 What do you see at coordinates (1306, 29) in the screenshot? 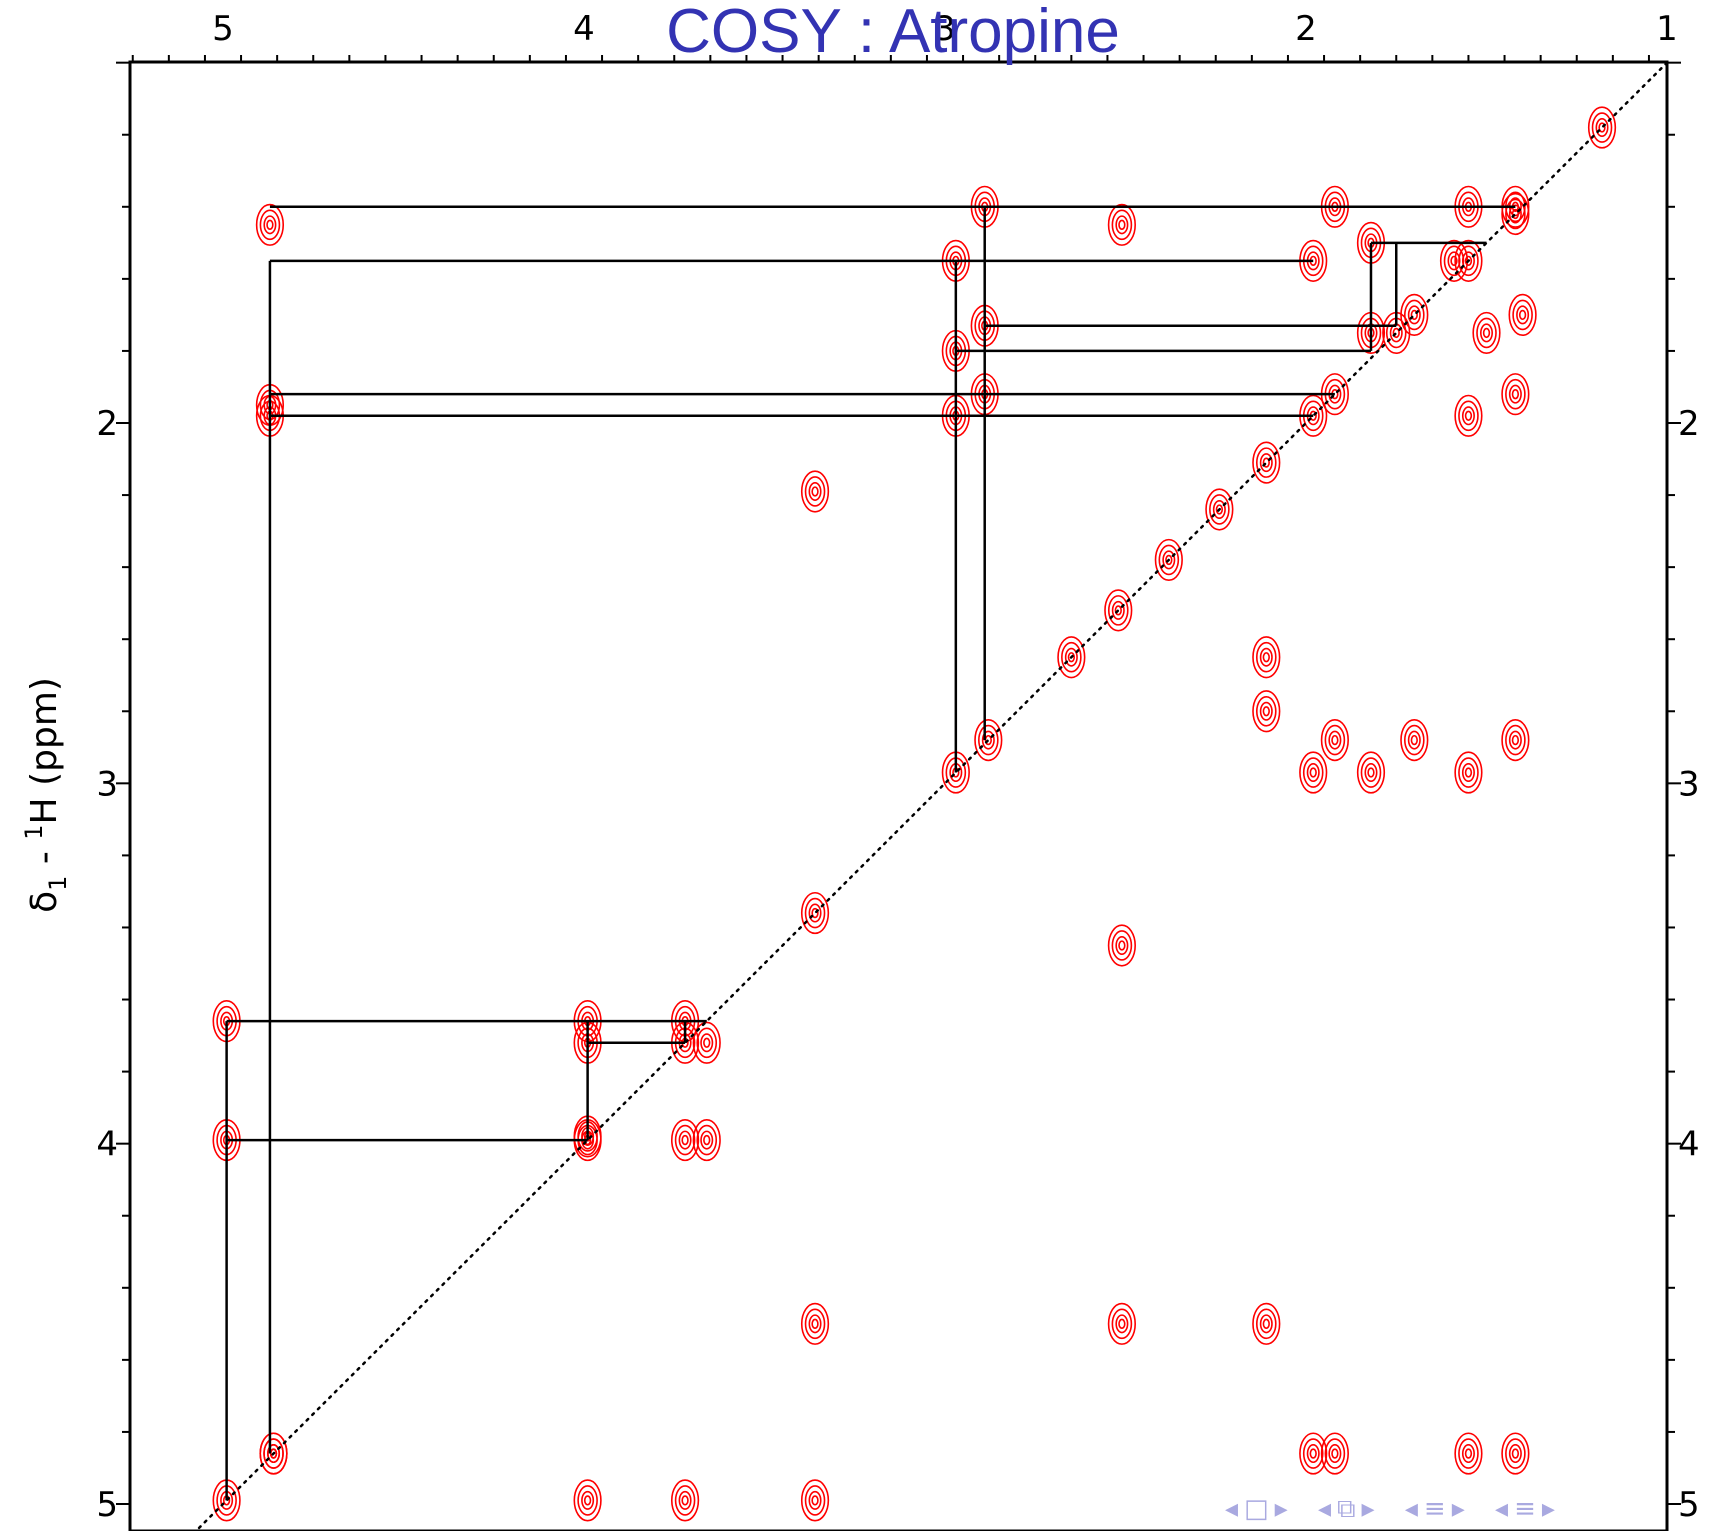
I see `x-tick-label: 2` at bounding box center [1306, 29].